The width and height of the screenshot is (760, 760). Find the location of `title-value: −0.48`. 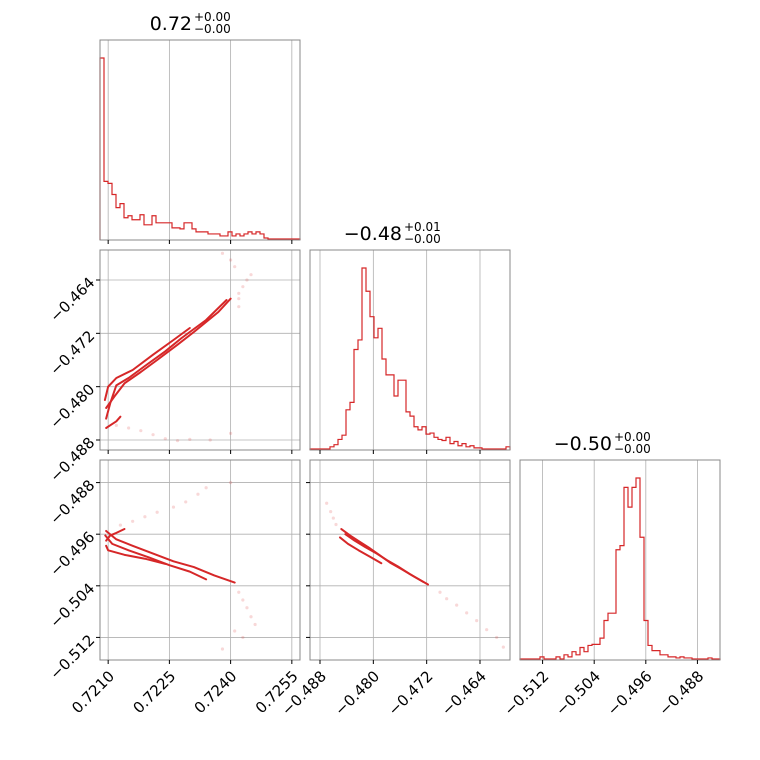

title-value: −0.48 is located at coordinates (373, 234).